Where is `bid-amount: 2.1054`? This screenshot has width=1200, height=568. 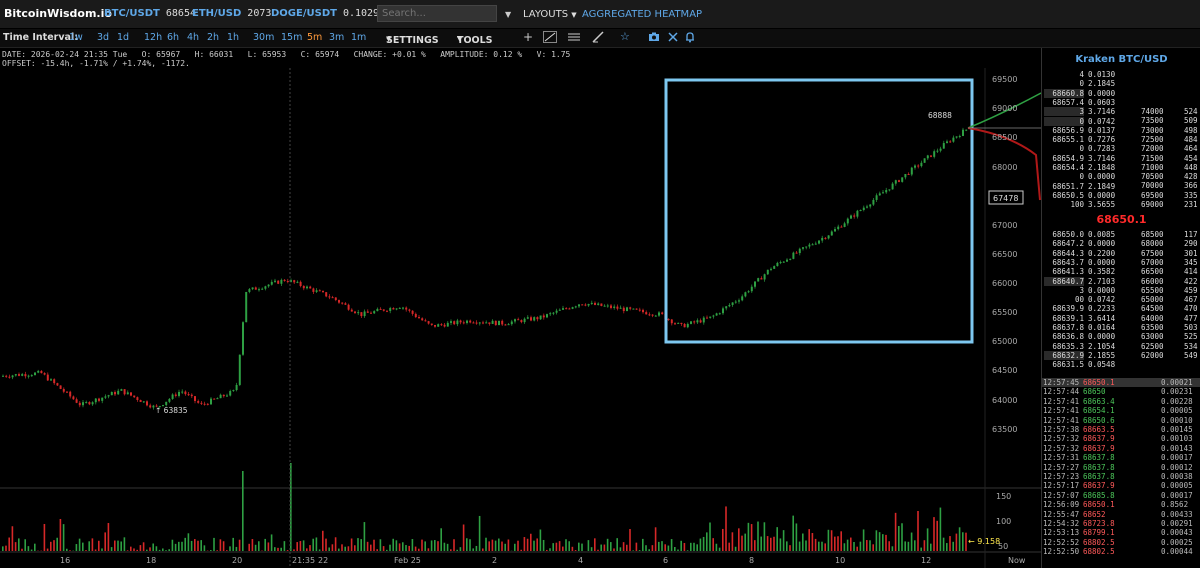 bid-amount: 2.1054 is located at coordinates (1102, 346).